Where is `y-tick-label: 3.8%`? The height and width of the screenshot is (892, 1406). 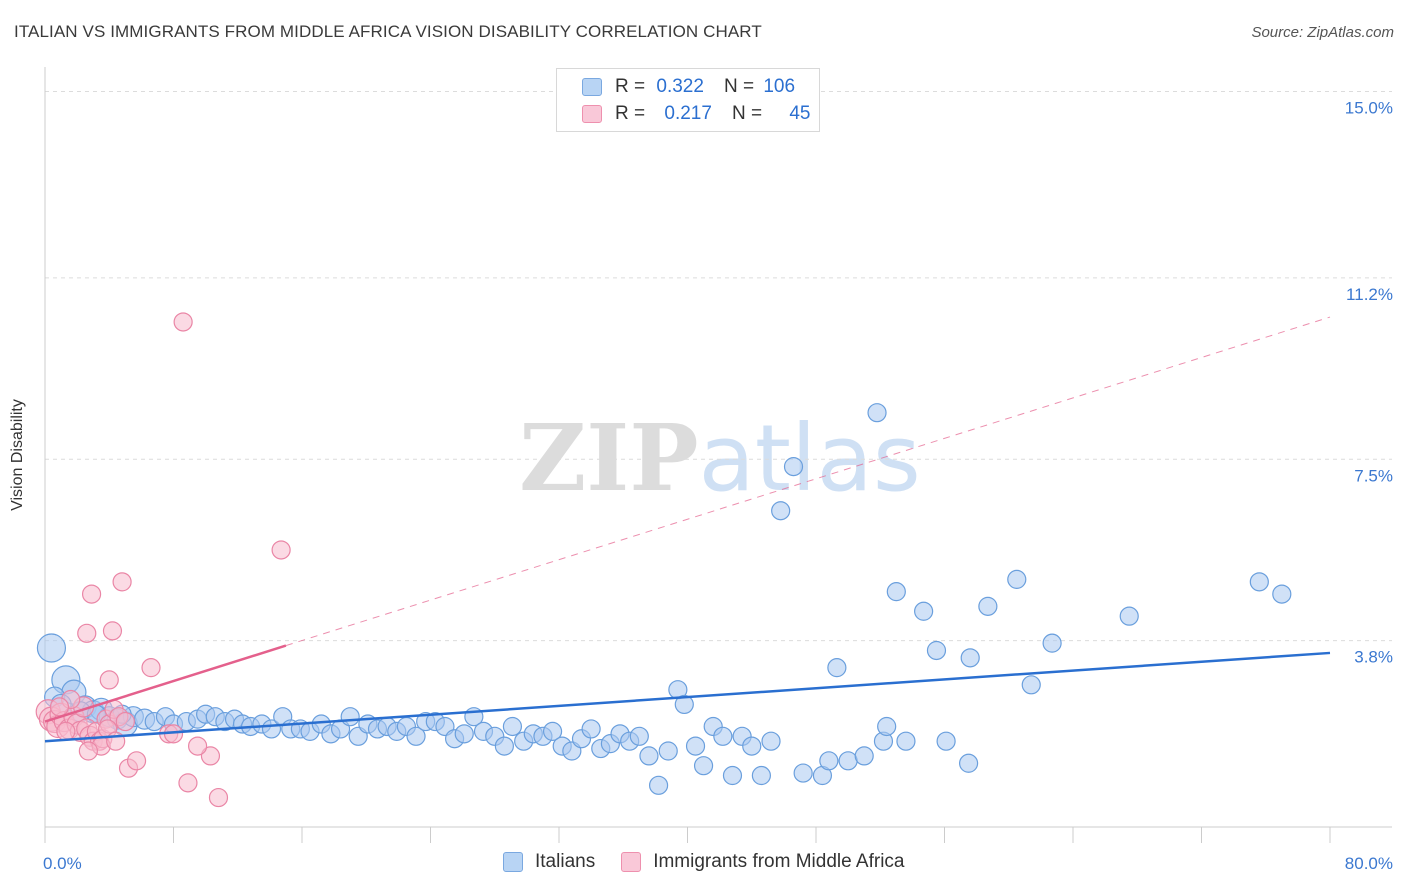
y-tick-label: 3.8% is located at coordinates (1373, 657).